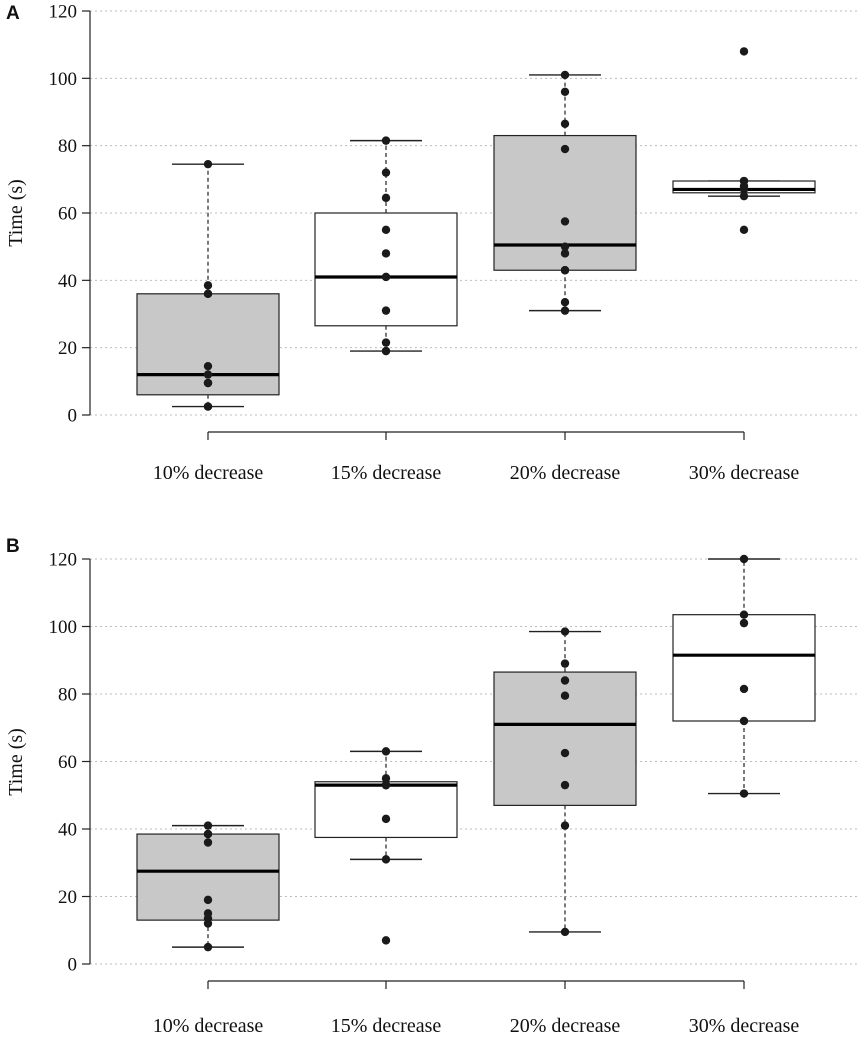 This screenshot has width=864, height=1044. Describe the element at coordinates (63, 79) in the screenshot. I see `panel-a-y-tick-label-100: 100` at that location.